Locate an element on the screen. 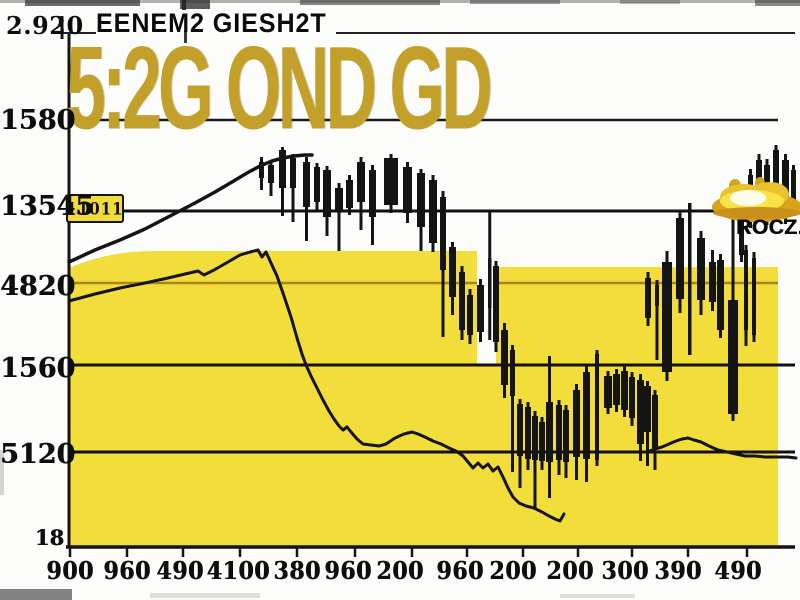 The height and width of the screenshot is (600, 800). right-price-note: ROCZ. is located at coordinates (768, 227).